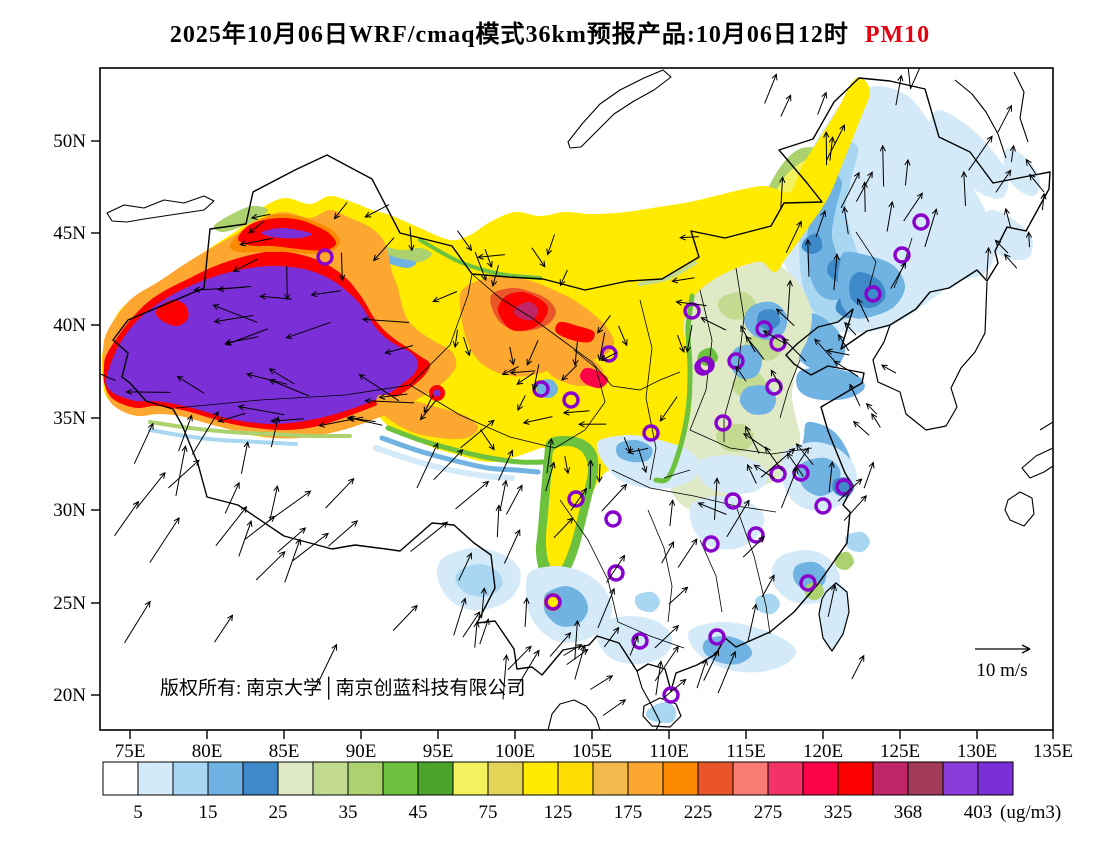 The height and width of the screenshot is (850, 1100). What do you see at coordinates (488, 812) in the screenshot?
I see `colorbar-label: 75` at bounding box center [488, 812].